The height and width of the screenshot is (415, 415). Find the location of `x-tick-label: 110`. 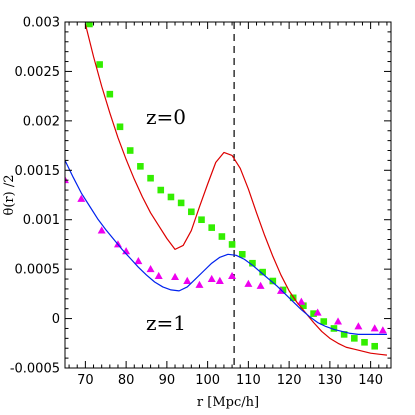

x-tick-label: 110 is located at coordinates (248, 380).